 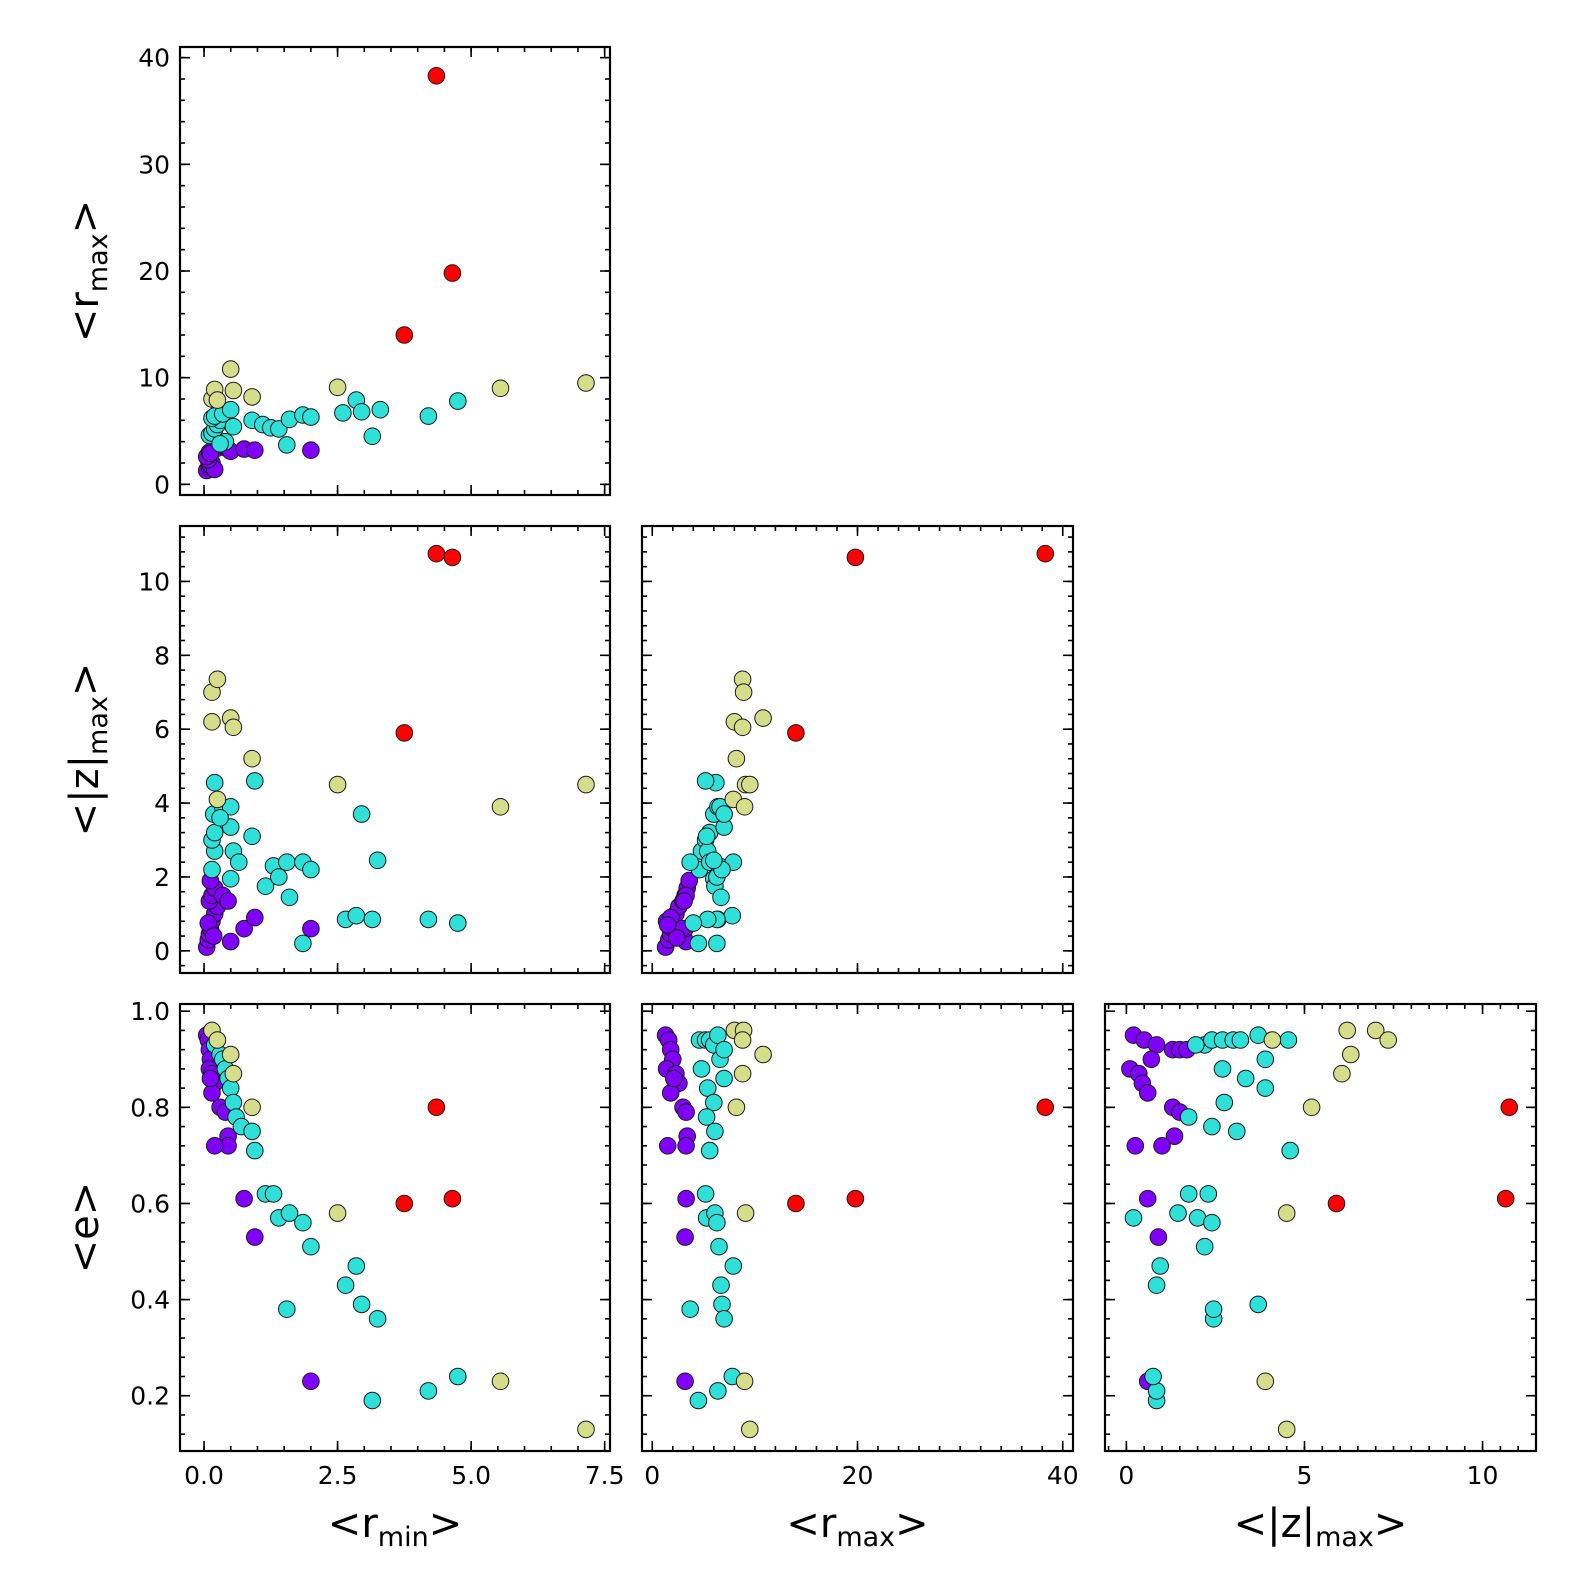 I want to click on panel-rmax_vs_zmax, so click(x=857, y=749).